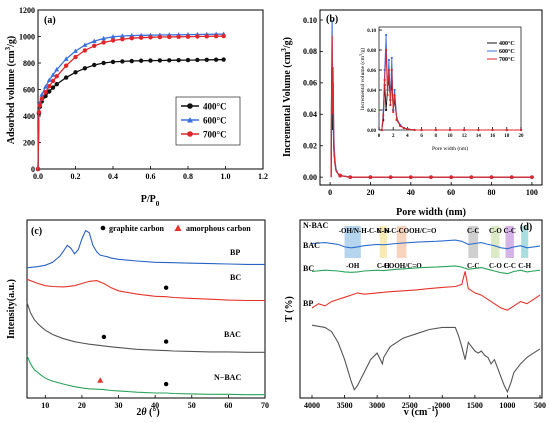 The width and height of the screenshot is (550, 423). Describe the element at coordinates (353, 231) in the screenshot. I see `panel-d-band-top-label: -OH/N-H` at that location.